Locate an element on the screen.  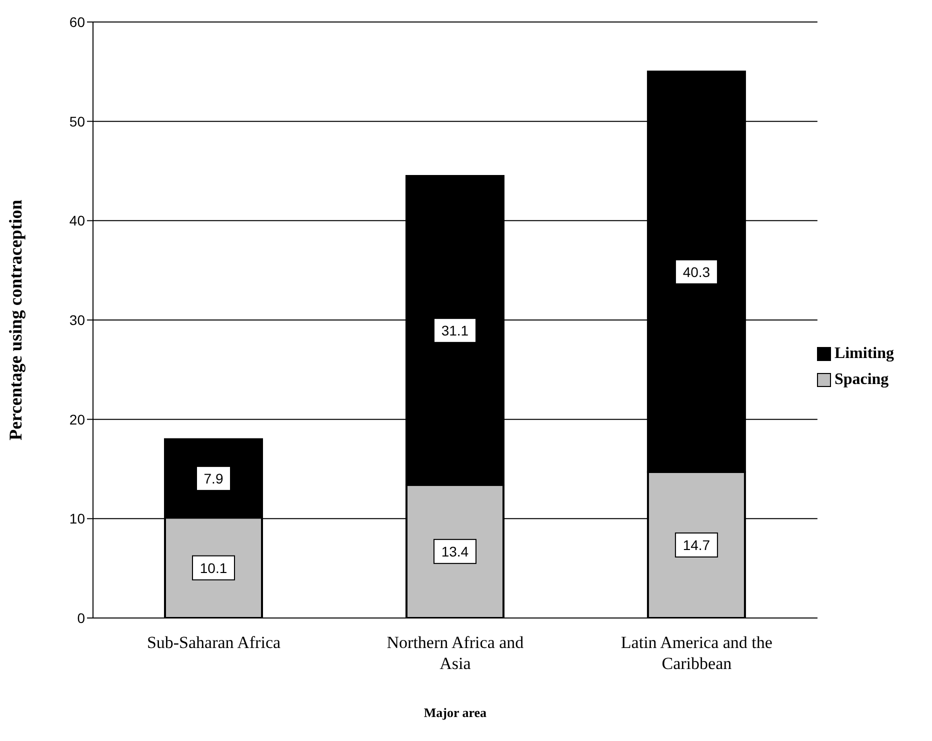
x-tick-label: Sub-Saharan Africa is located at coordinates (213, 642).